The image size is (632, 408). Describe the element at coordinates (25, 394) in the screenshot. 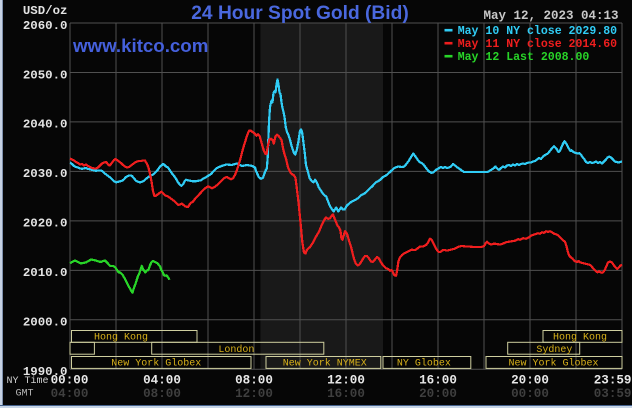

I see `svg-text: GMT` at that location.